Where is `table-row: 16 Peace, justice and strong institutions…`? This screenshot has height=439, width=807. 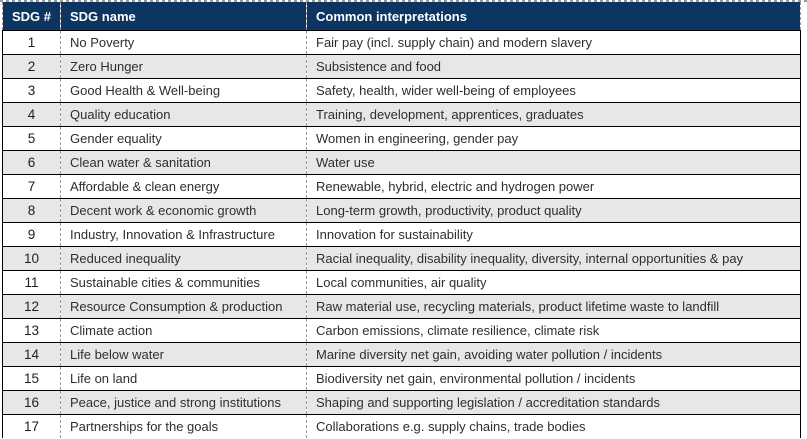 table-row: 16 Peace, justice and strong institutions… is located at coordinates (401, 402).